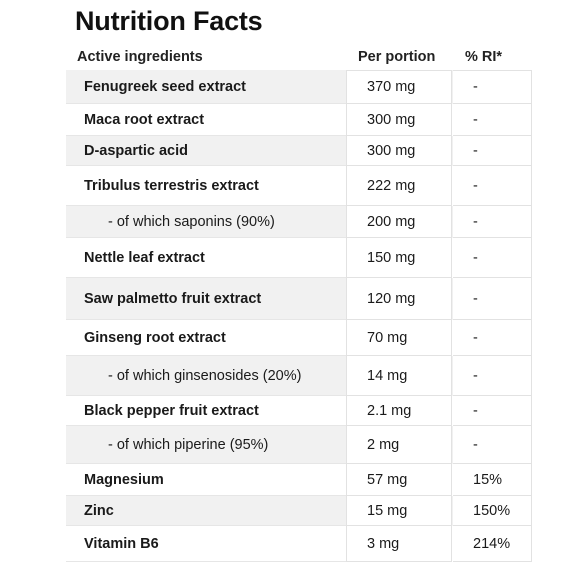 This screenshot has width=570, height=570. I want to click on sub-ingredient-name: - of which piperine (95%), so click(188, 445).